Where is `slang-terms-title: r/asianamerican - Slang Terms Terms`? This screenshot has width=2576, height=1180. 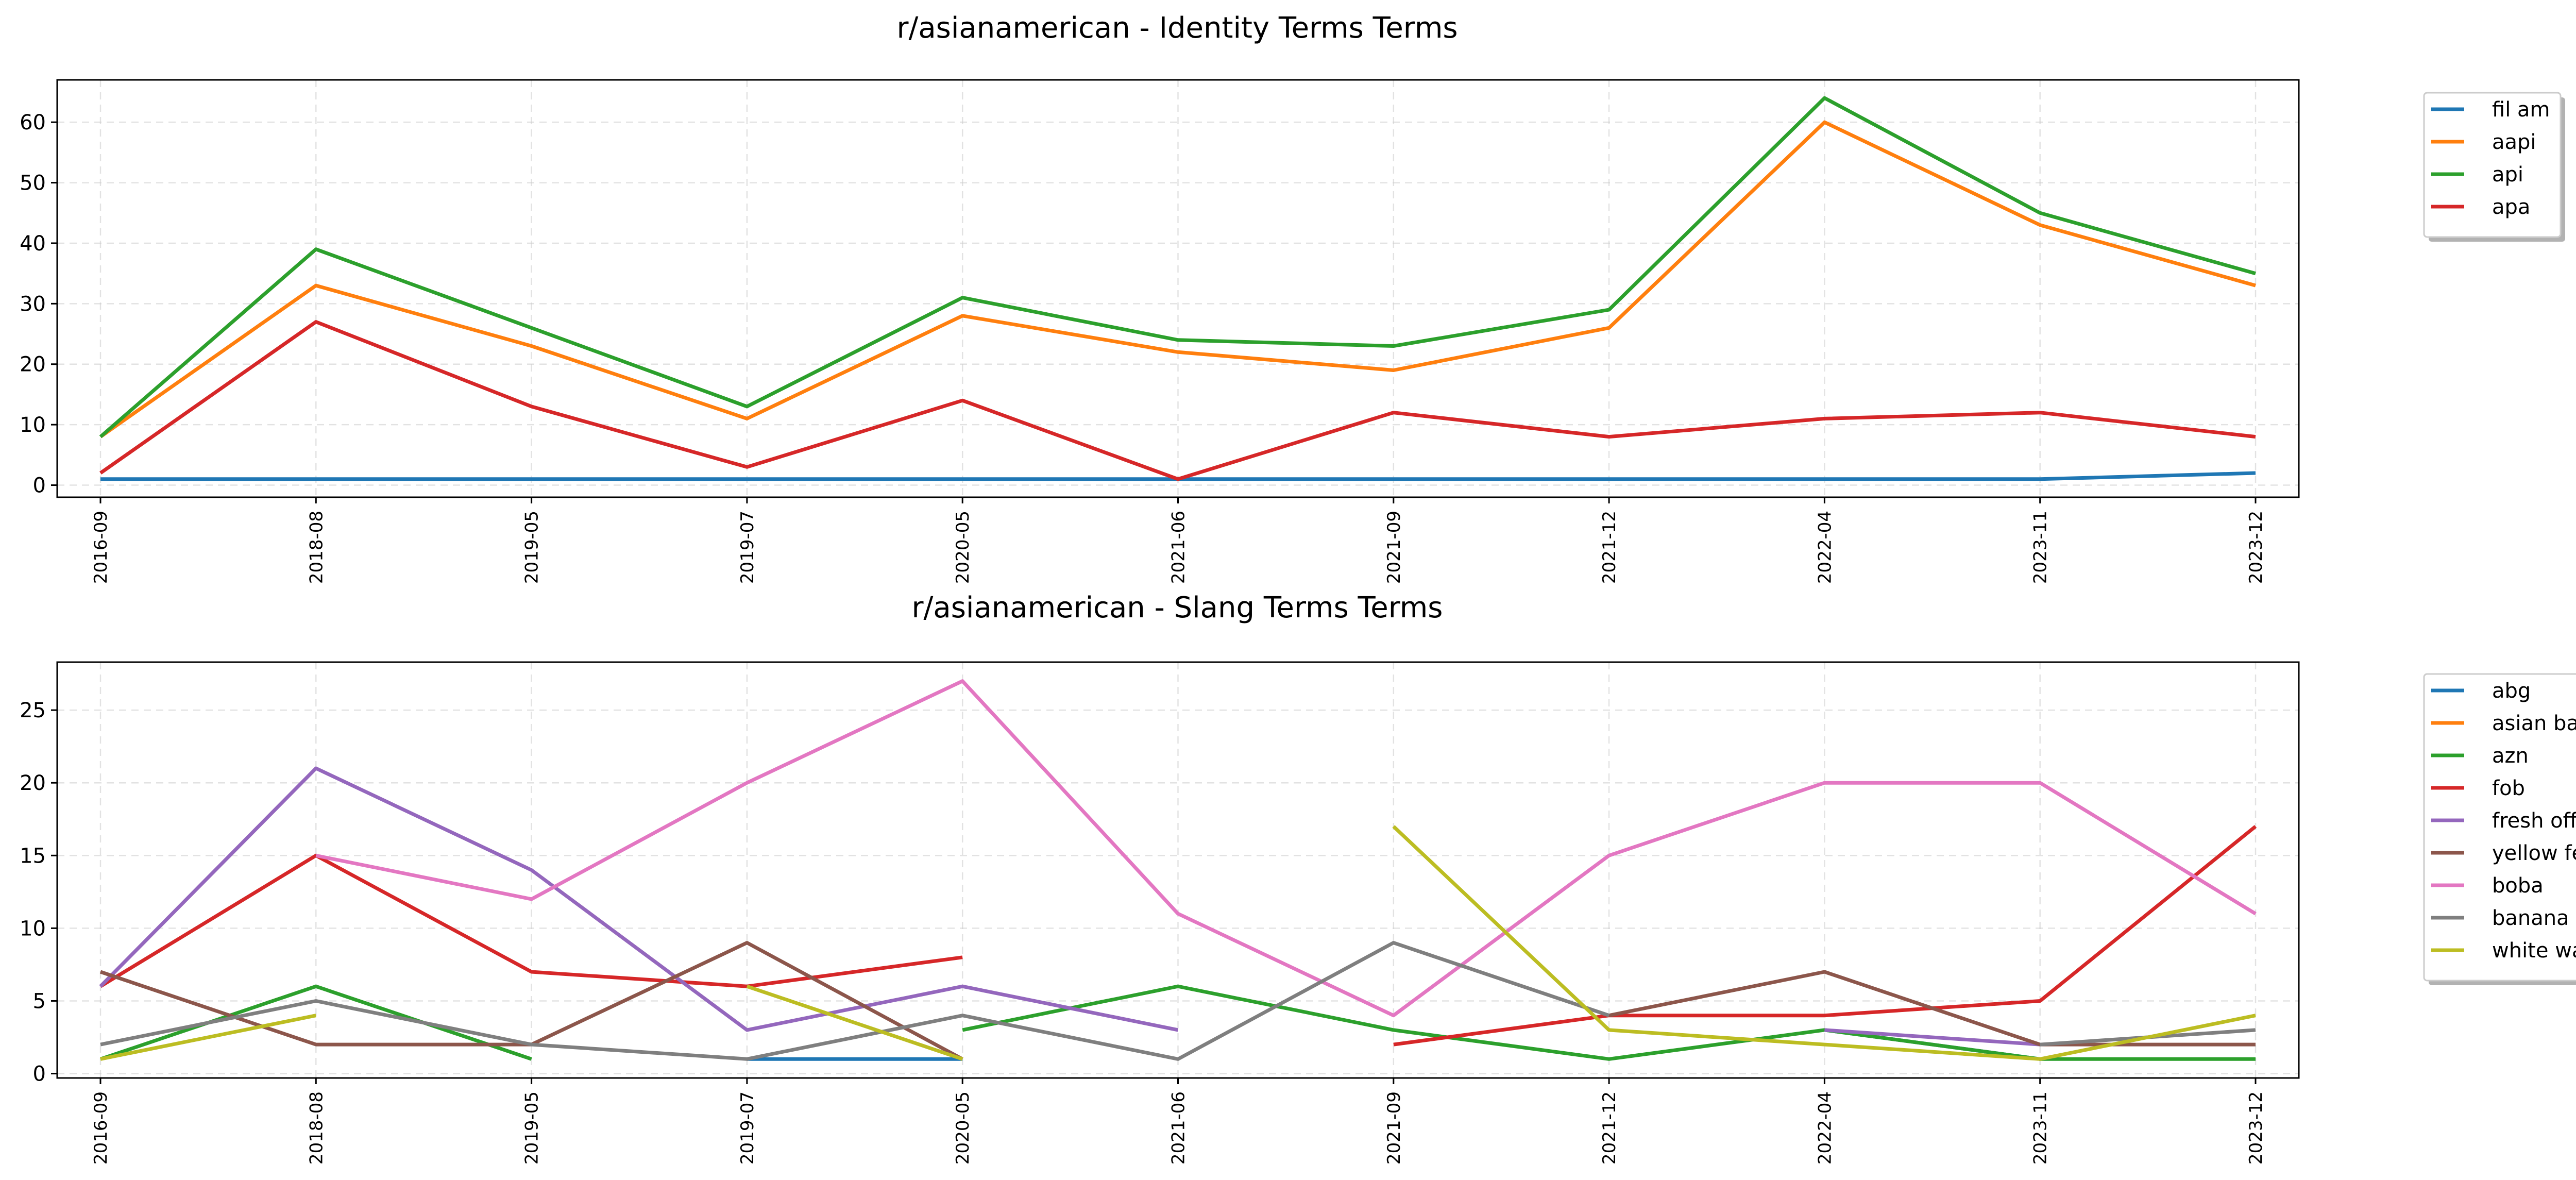 slang-terms-title: r/asianamerican - Slang Terms Terms is located at coordinates (1177, 608).